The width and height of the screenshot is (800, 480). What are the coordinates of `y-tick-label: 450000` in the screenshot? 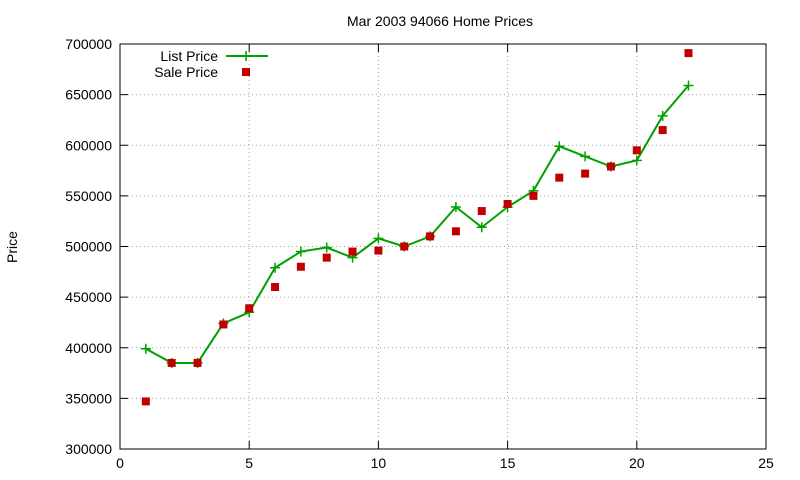 It's located at (88, 297).